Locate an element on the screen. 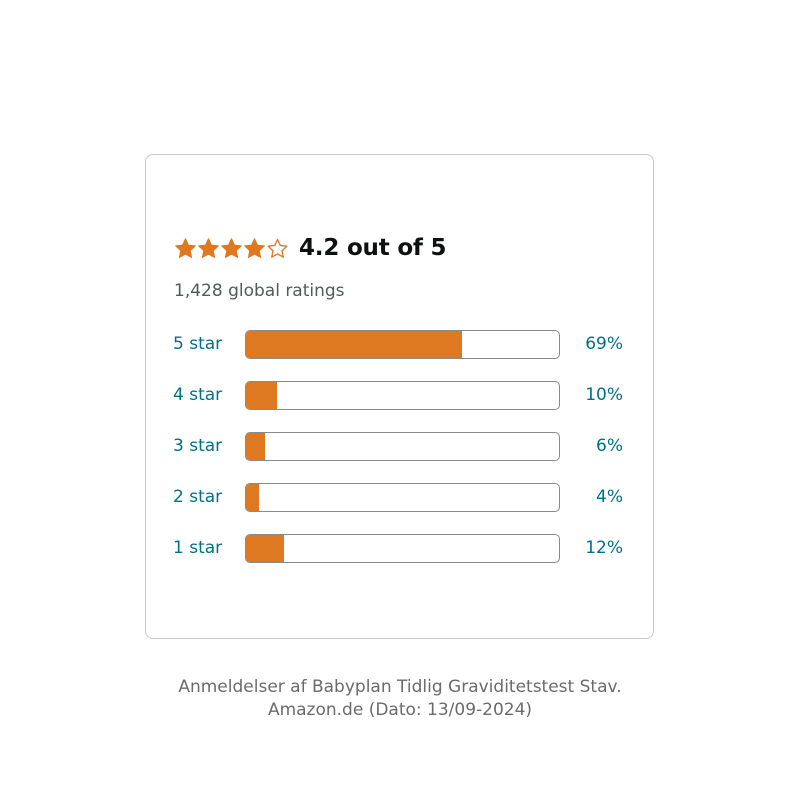  histogram-row-4: 4 star 10% is located at coordinates (399, 396).